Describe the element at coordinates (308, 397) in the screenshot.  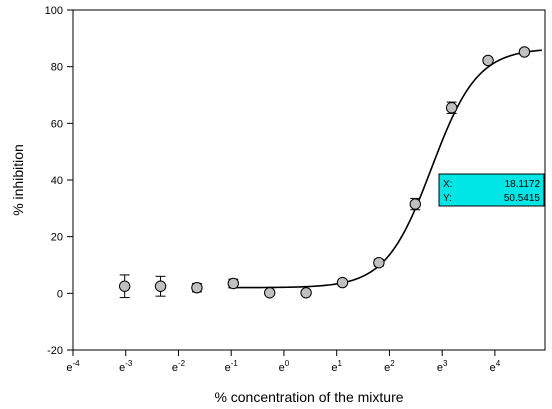
I see `x-axis-title: % concentration of the mixture` at that location.